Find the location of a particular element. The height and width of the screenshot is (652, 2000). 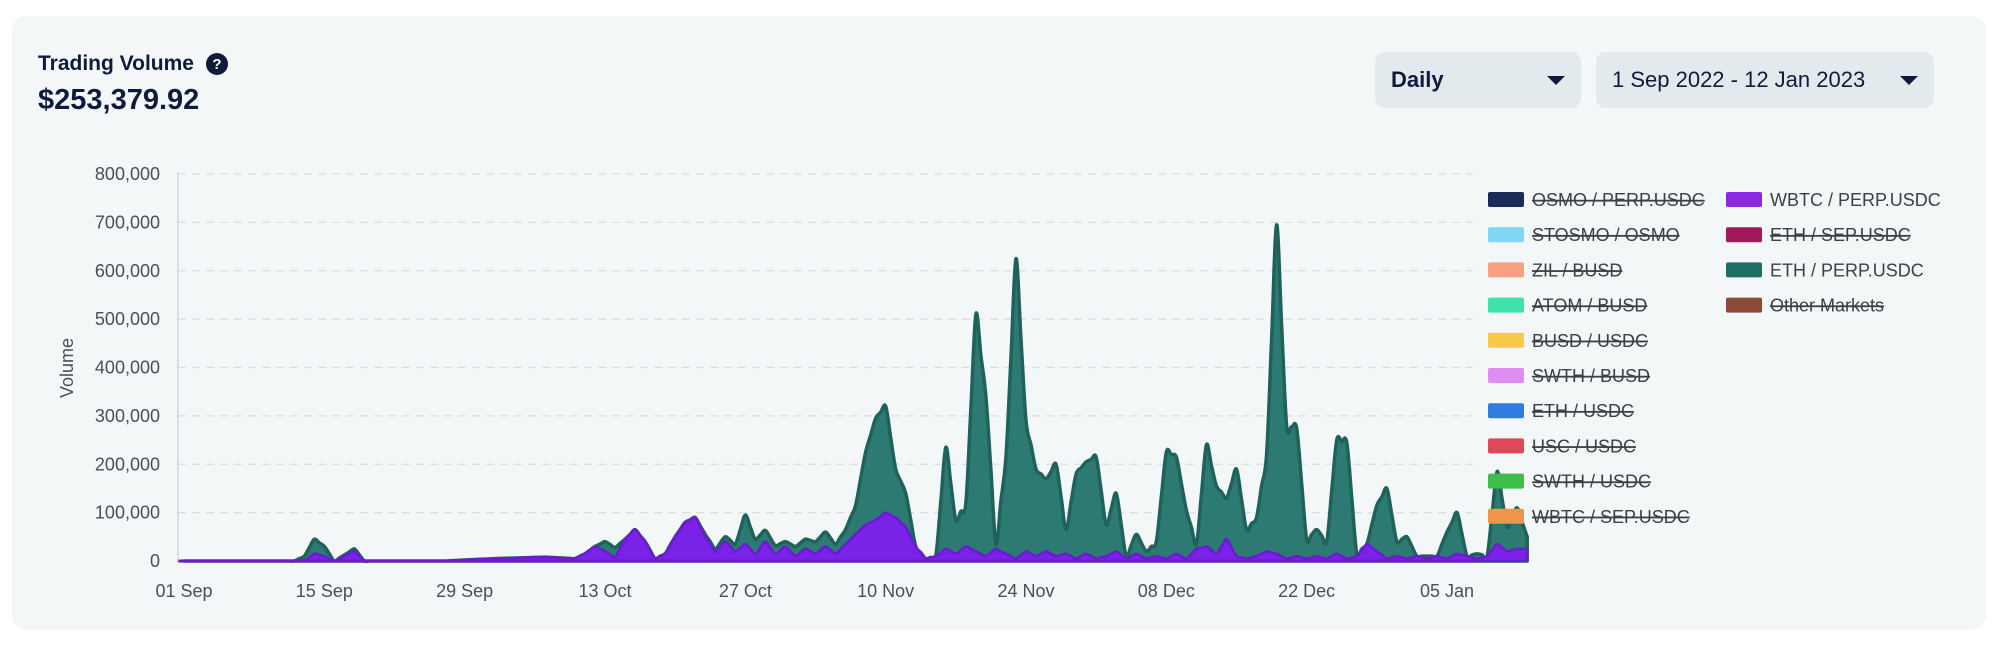

y-tick-label: 800,000 is located at coordinates (127, 174).